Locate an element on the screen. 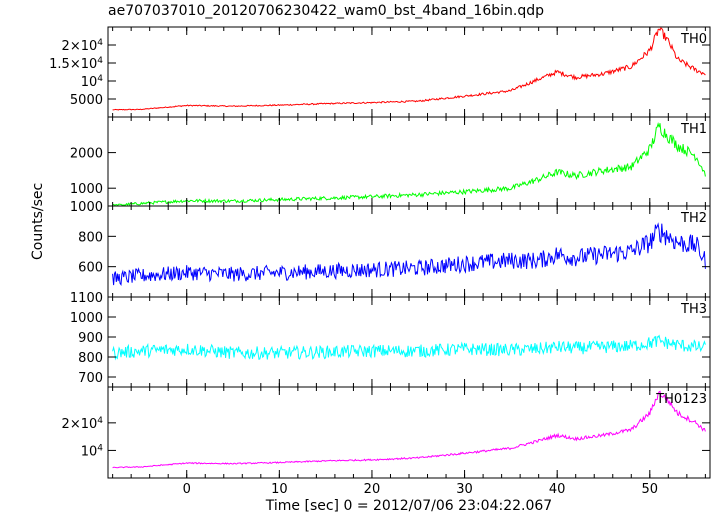 The width and height of the screenshot is (717, 516). series-line-th3 is located at coordinates (409, 347).